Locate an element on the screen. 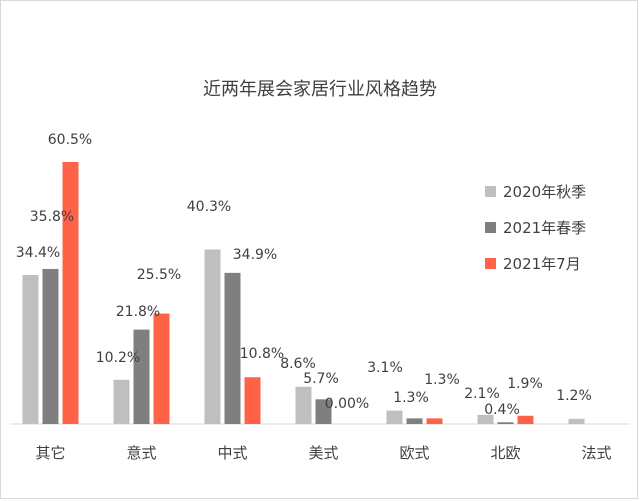  legend-label: 2021年7月 is located at coordinates (542, 264).